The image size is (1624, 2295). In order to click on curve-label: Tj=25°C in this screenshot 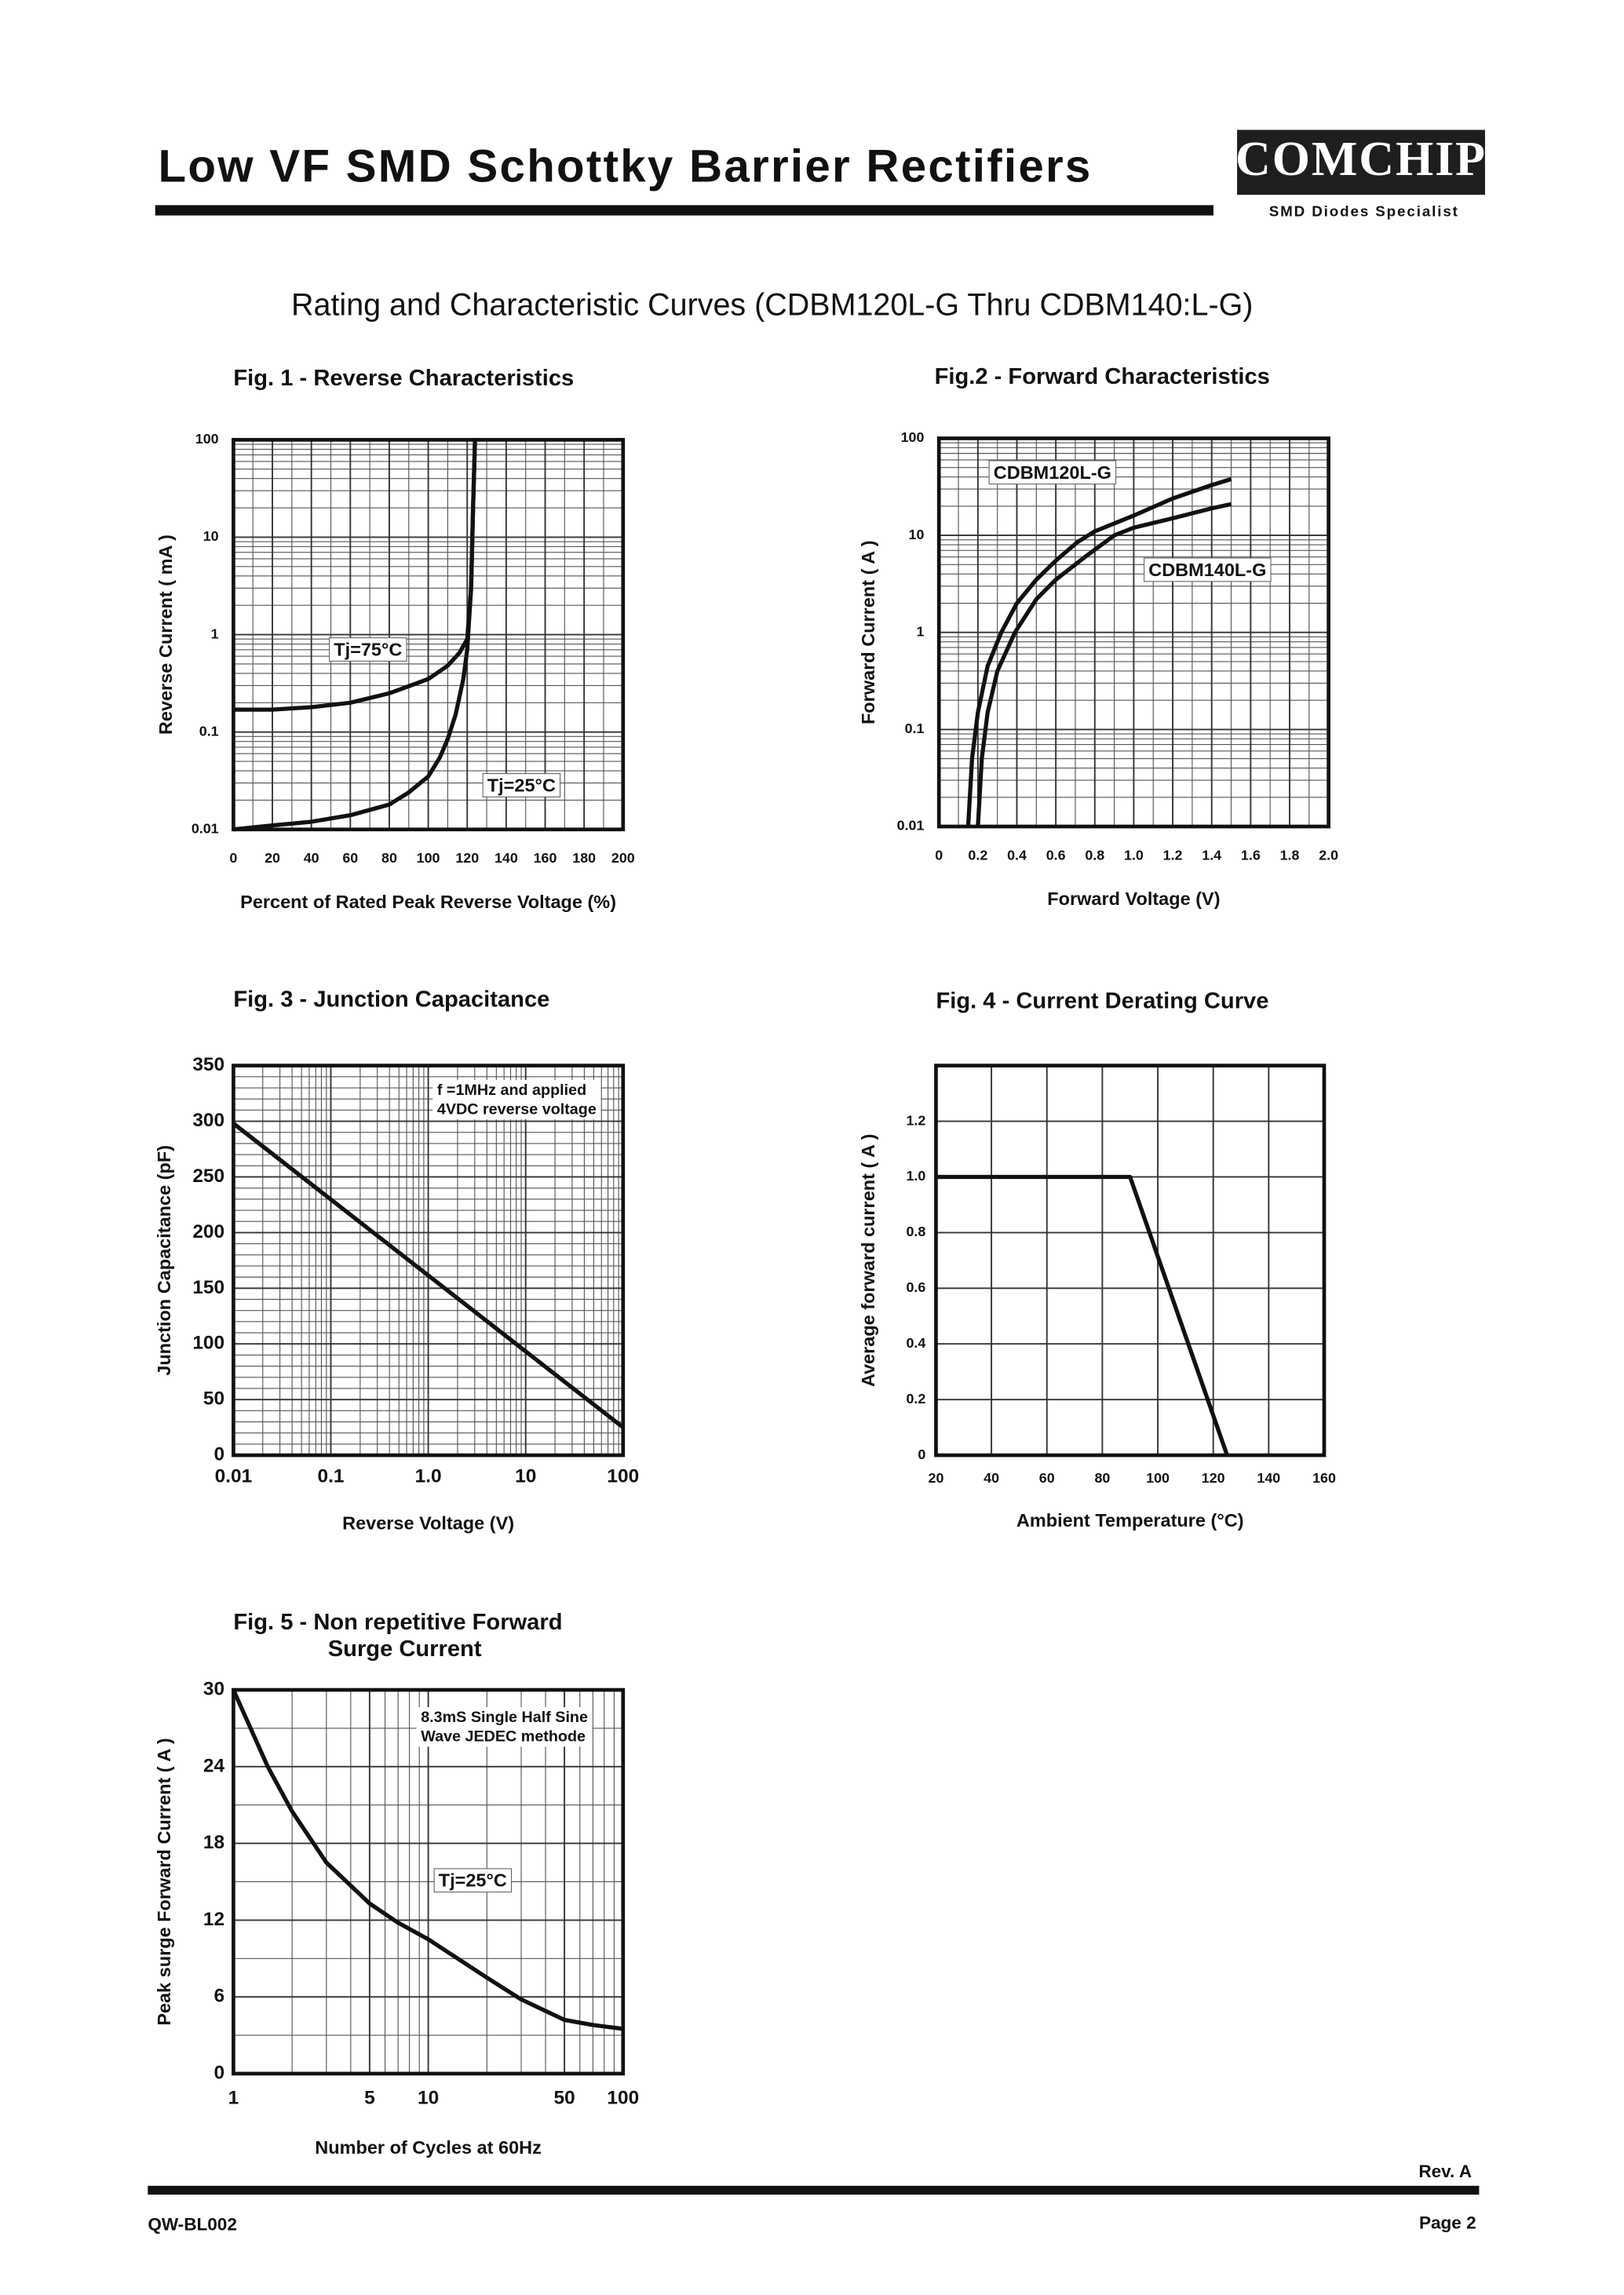, I will do `click(521, 785)`.